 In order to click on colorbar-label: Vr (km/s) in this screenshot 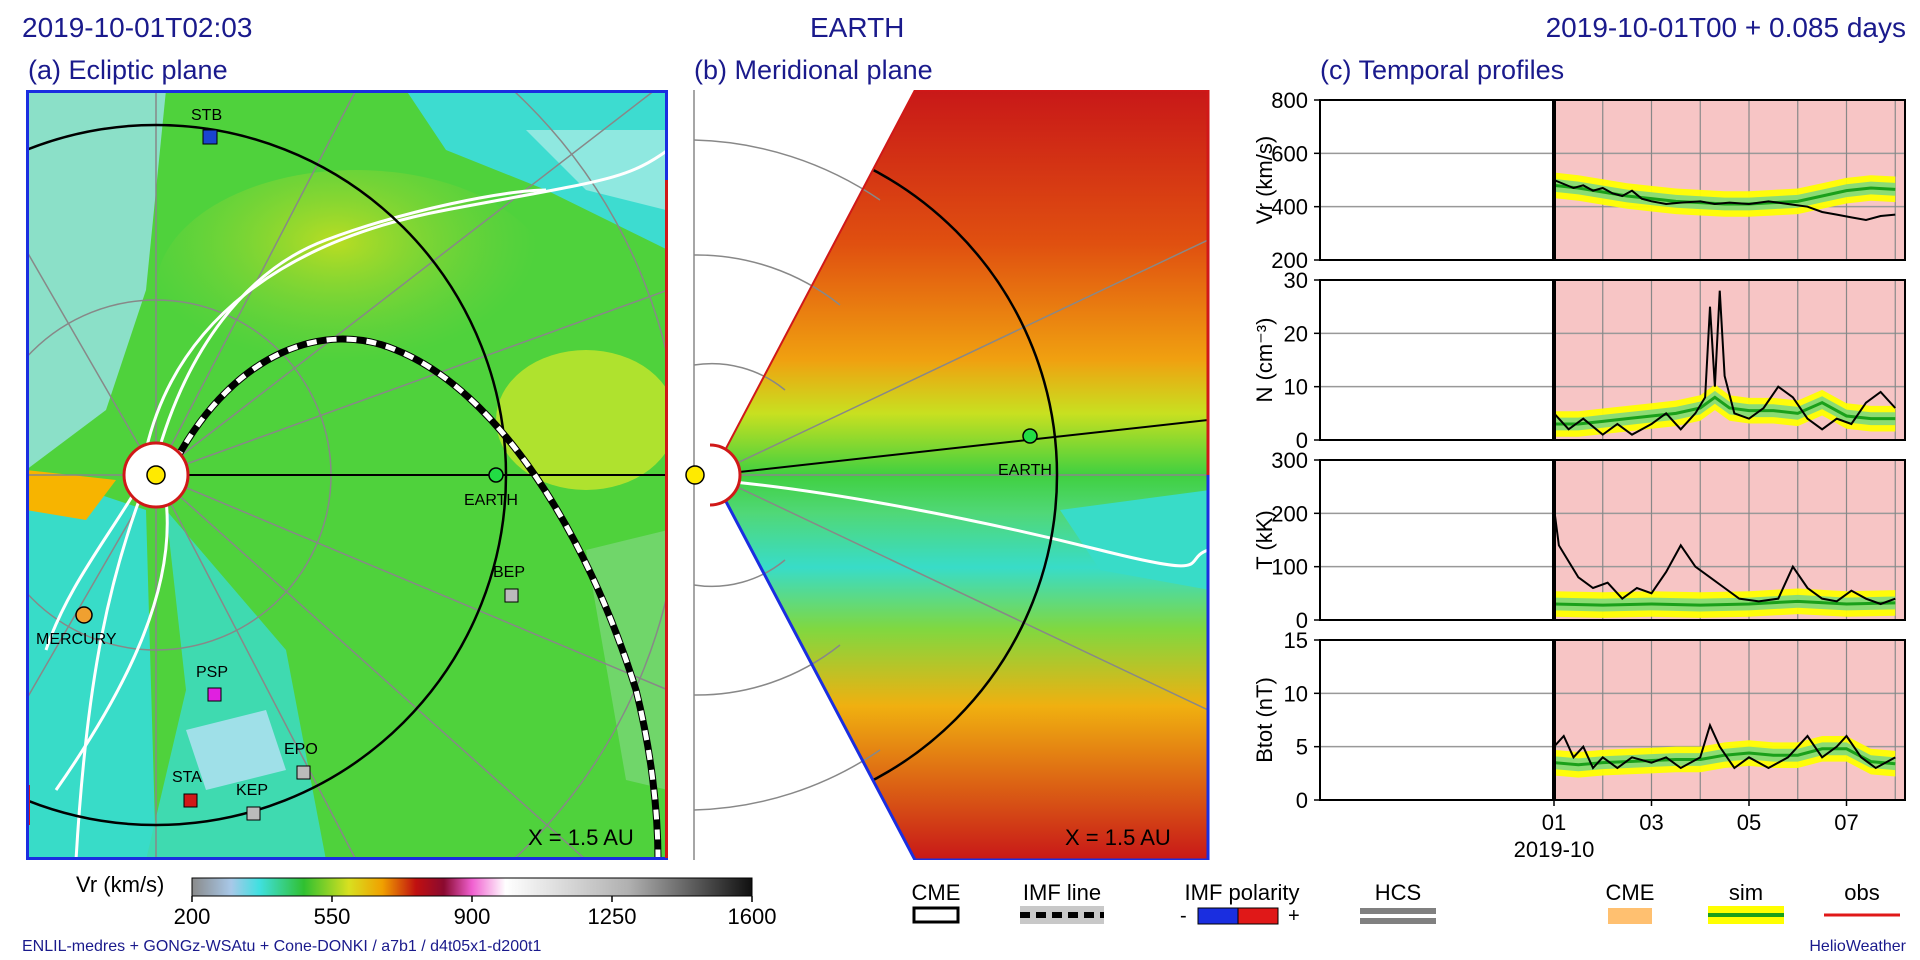, I will do `click(120, 884)`.